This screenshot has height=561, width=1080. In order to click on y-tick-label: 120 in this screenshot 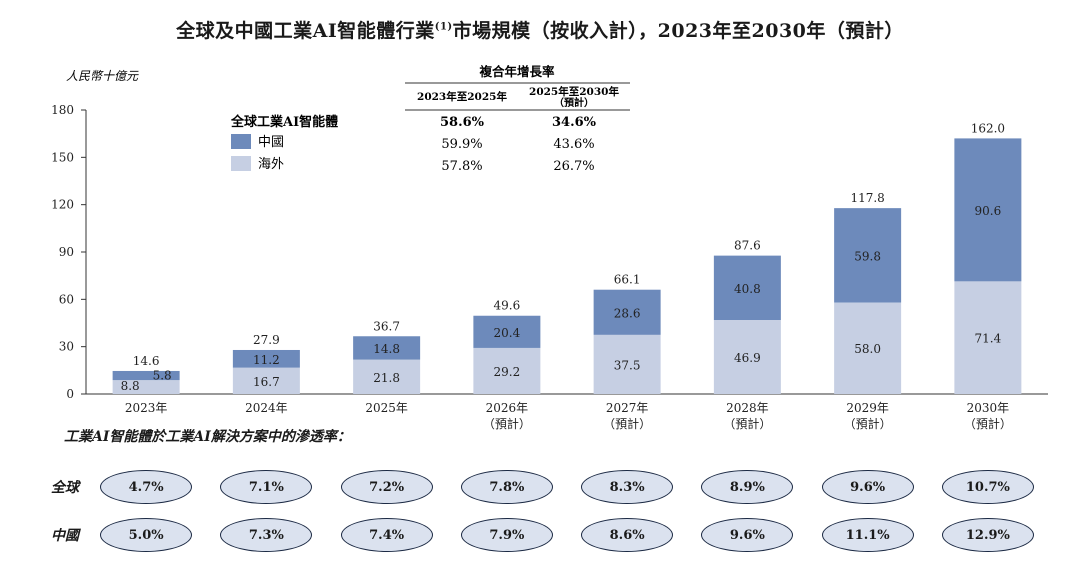, I will do `click(62, 205)`.